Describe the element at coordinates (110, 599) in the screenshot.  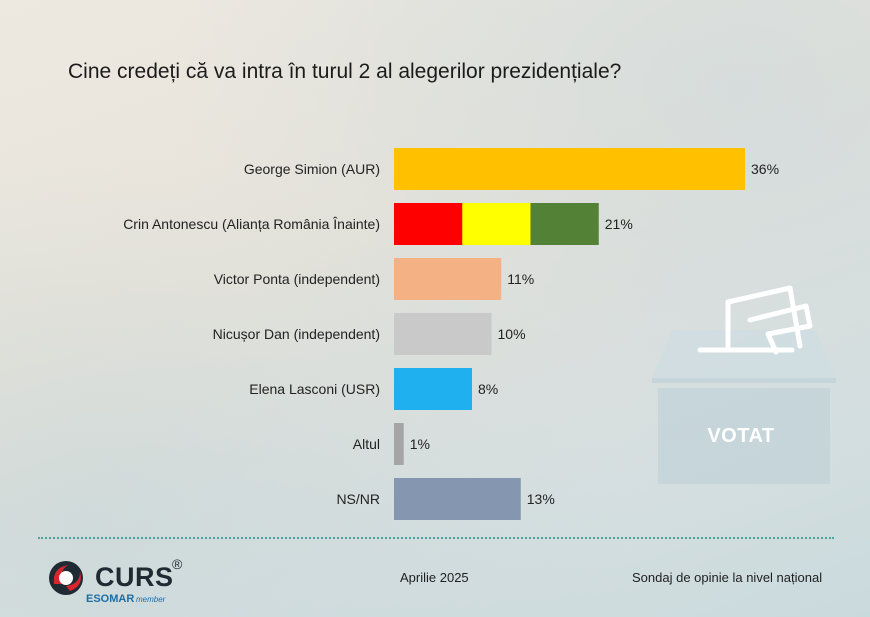
I see `logo-esomar: ESOMAR` at that location.